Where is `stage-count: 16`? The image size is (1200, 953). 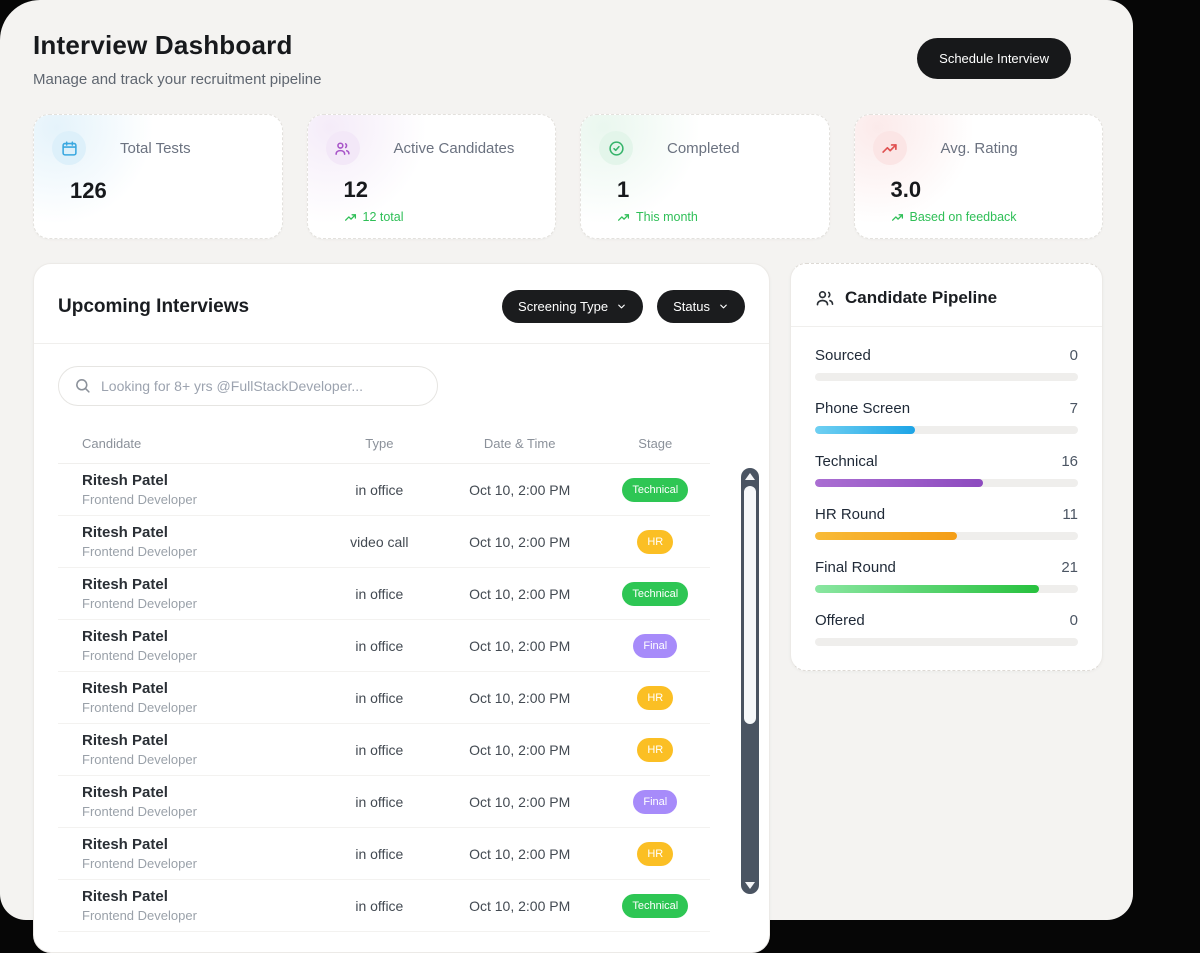
stage-count: 16 is located at coordinates (1069, 461).